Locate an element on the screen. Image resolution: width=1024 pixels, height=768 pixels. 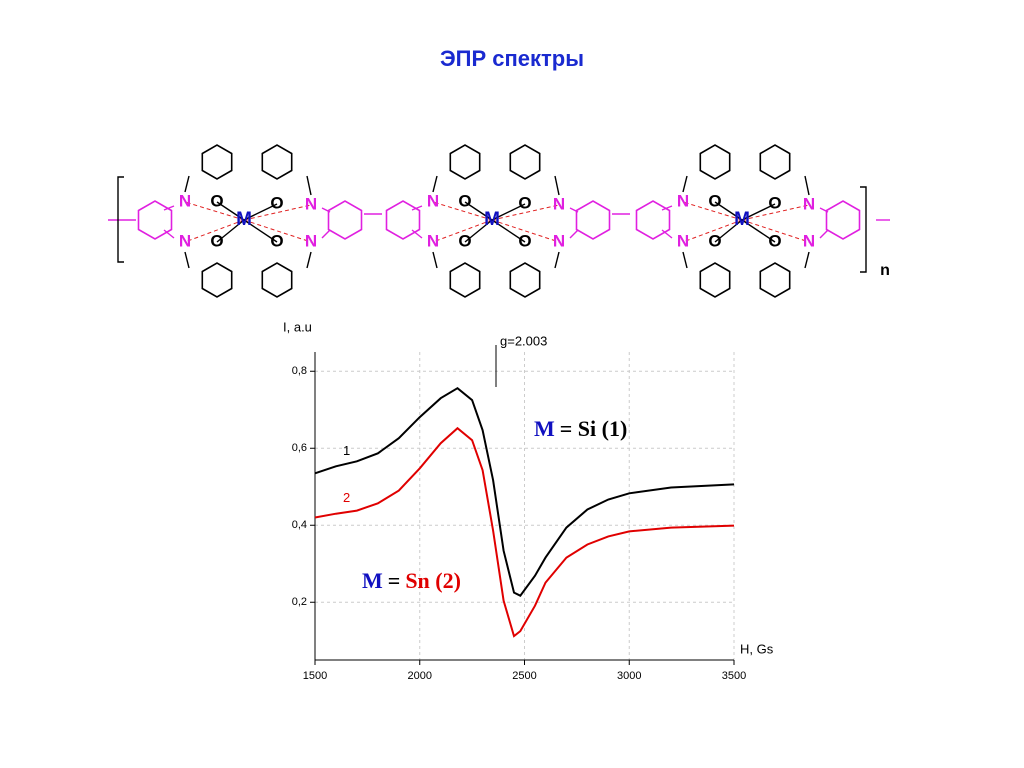
x-tick-label: 2500 is located at coordinates (524, 676).